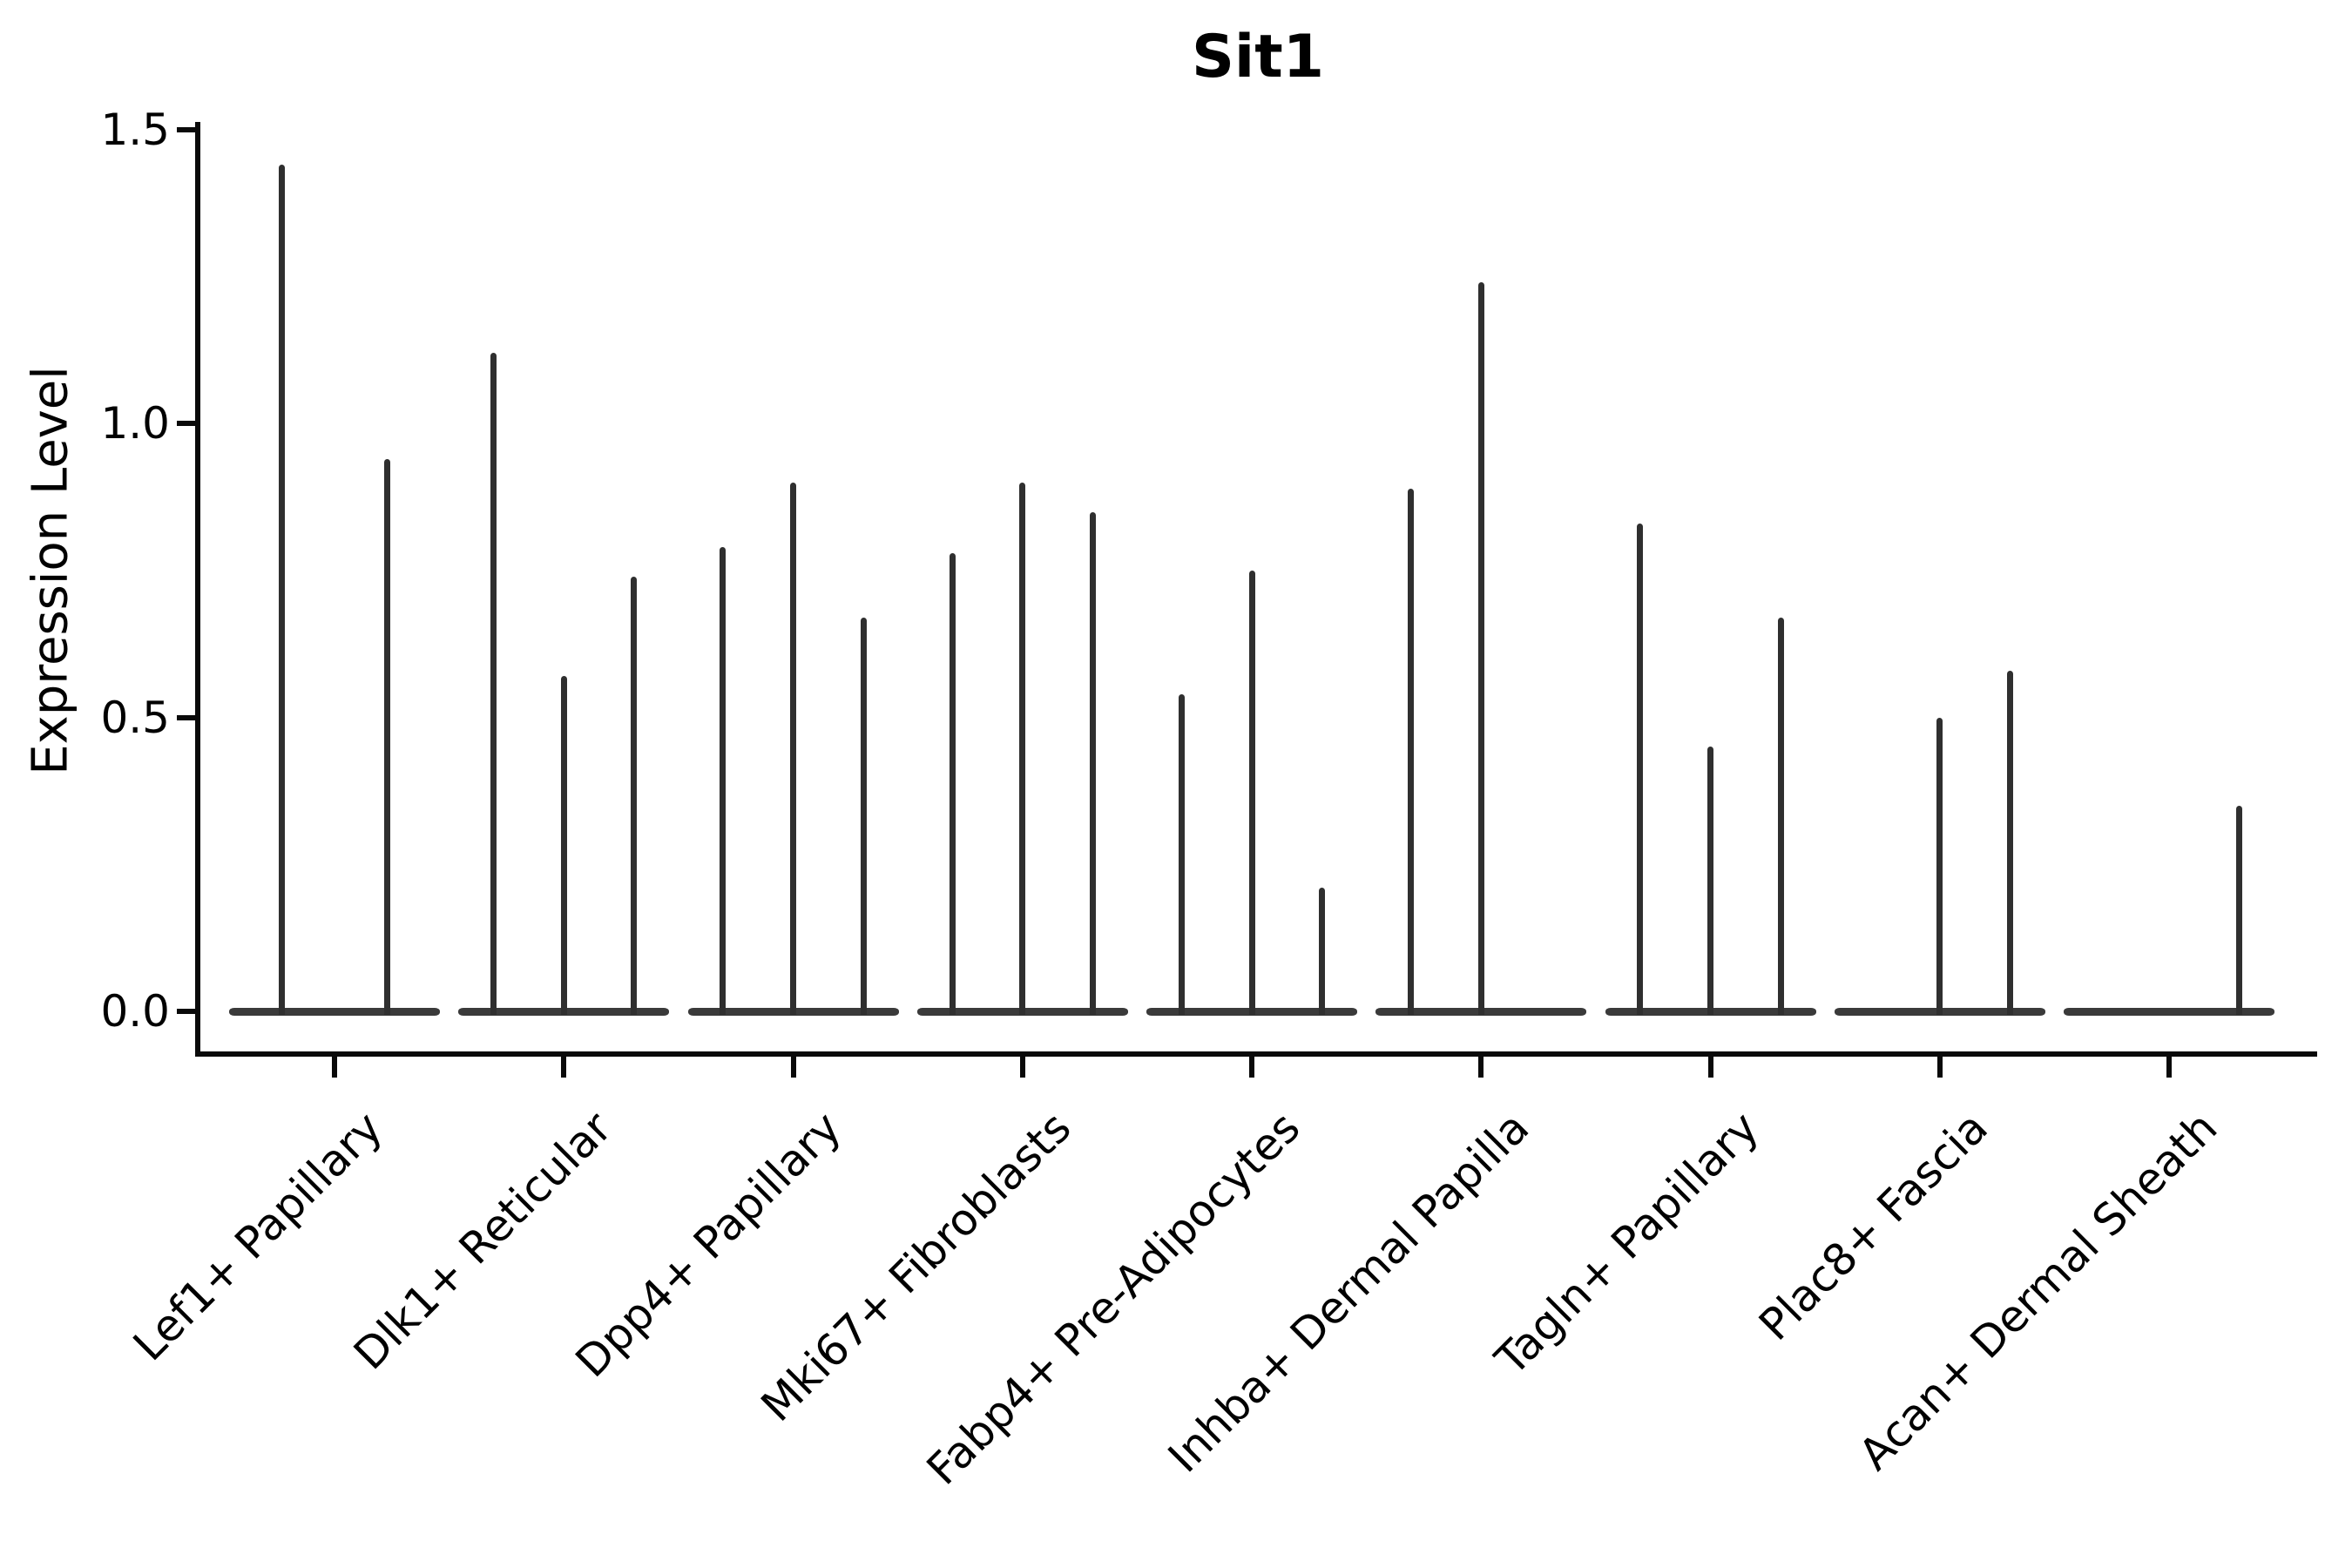  What do you see at coordinates (1256, 1054) in the screenshot?
I see `x-axis-spine` at bounding box center [1256, 1054].